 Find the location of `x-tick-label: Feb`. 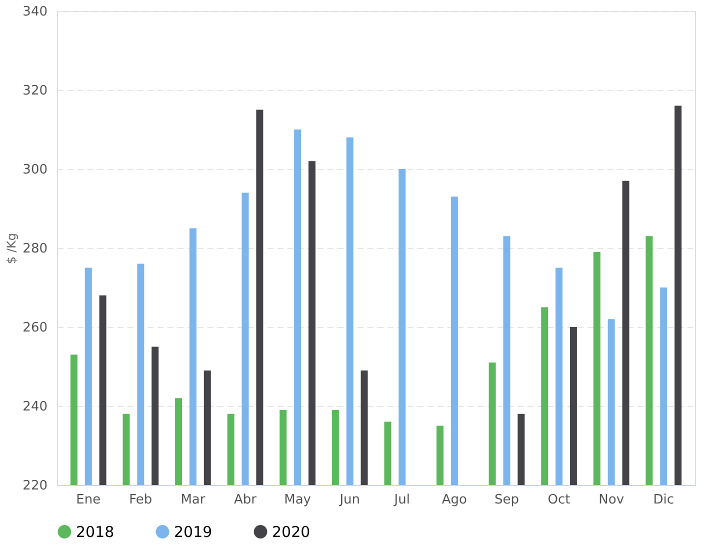

x-tick-label: Feb is located at coordinates (140, 500).